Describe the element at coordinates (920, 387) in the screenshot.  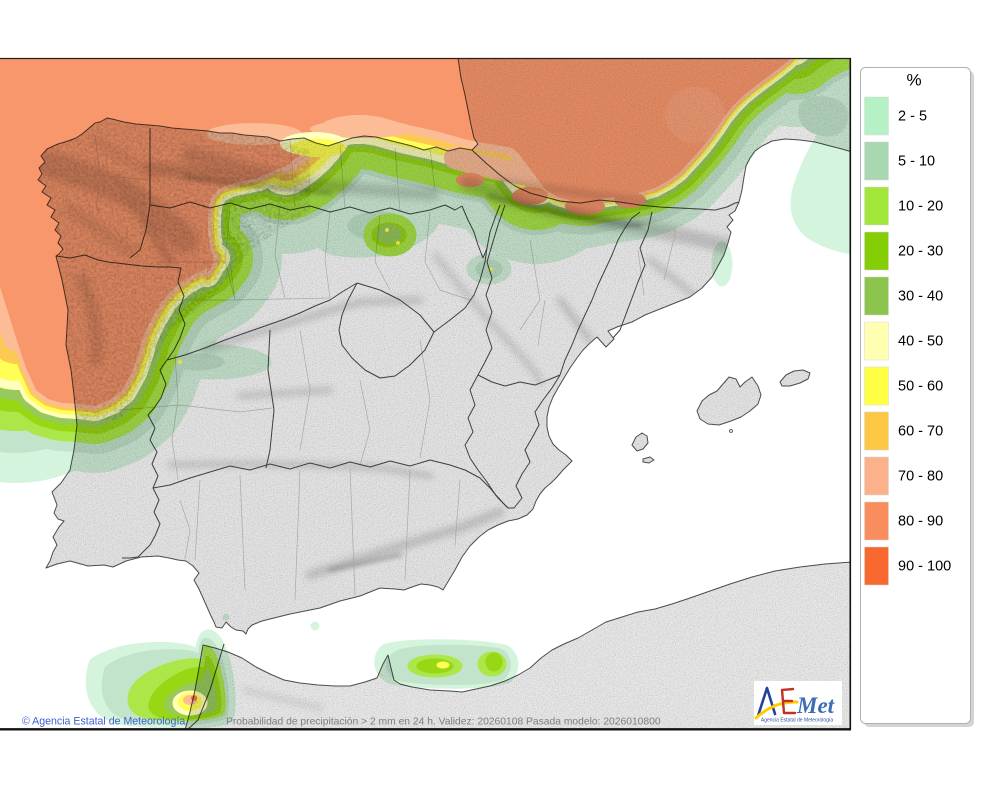
I see `svg-text: 50 - 60` at that location.